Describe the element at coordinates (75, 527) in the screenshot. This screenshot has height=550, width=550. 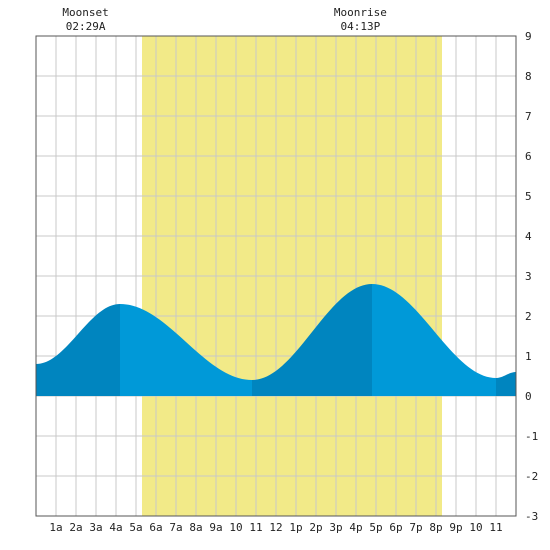
I see `x-tick-label: 2a` at that location.